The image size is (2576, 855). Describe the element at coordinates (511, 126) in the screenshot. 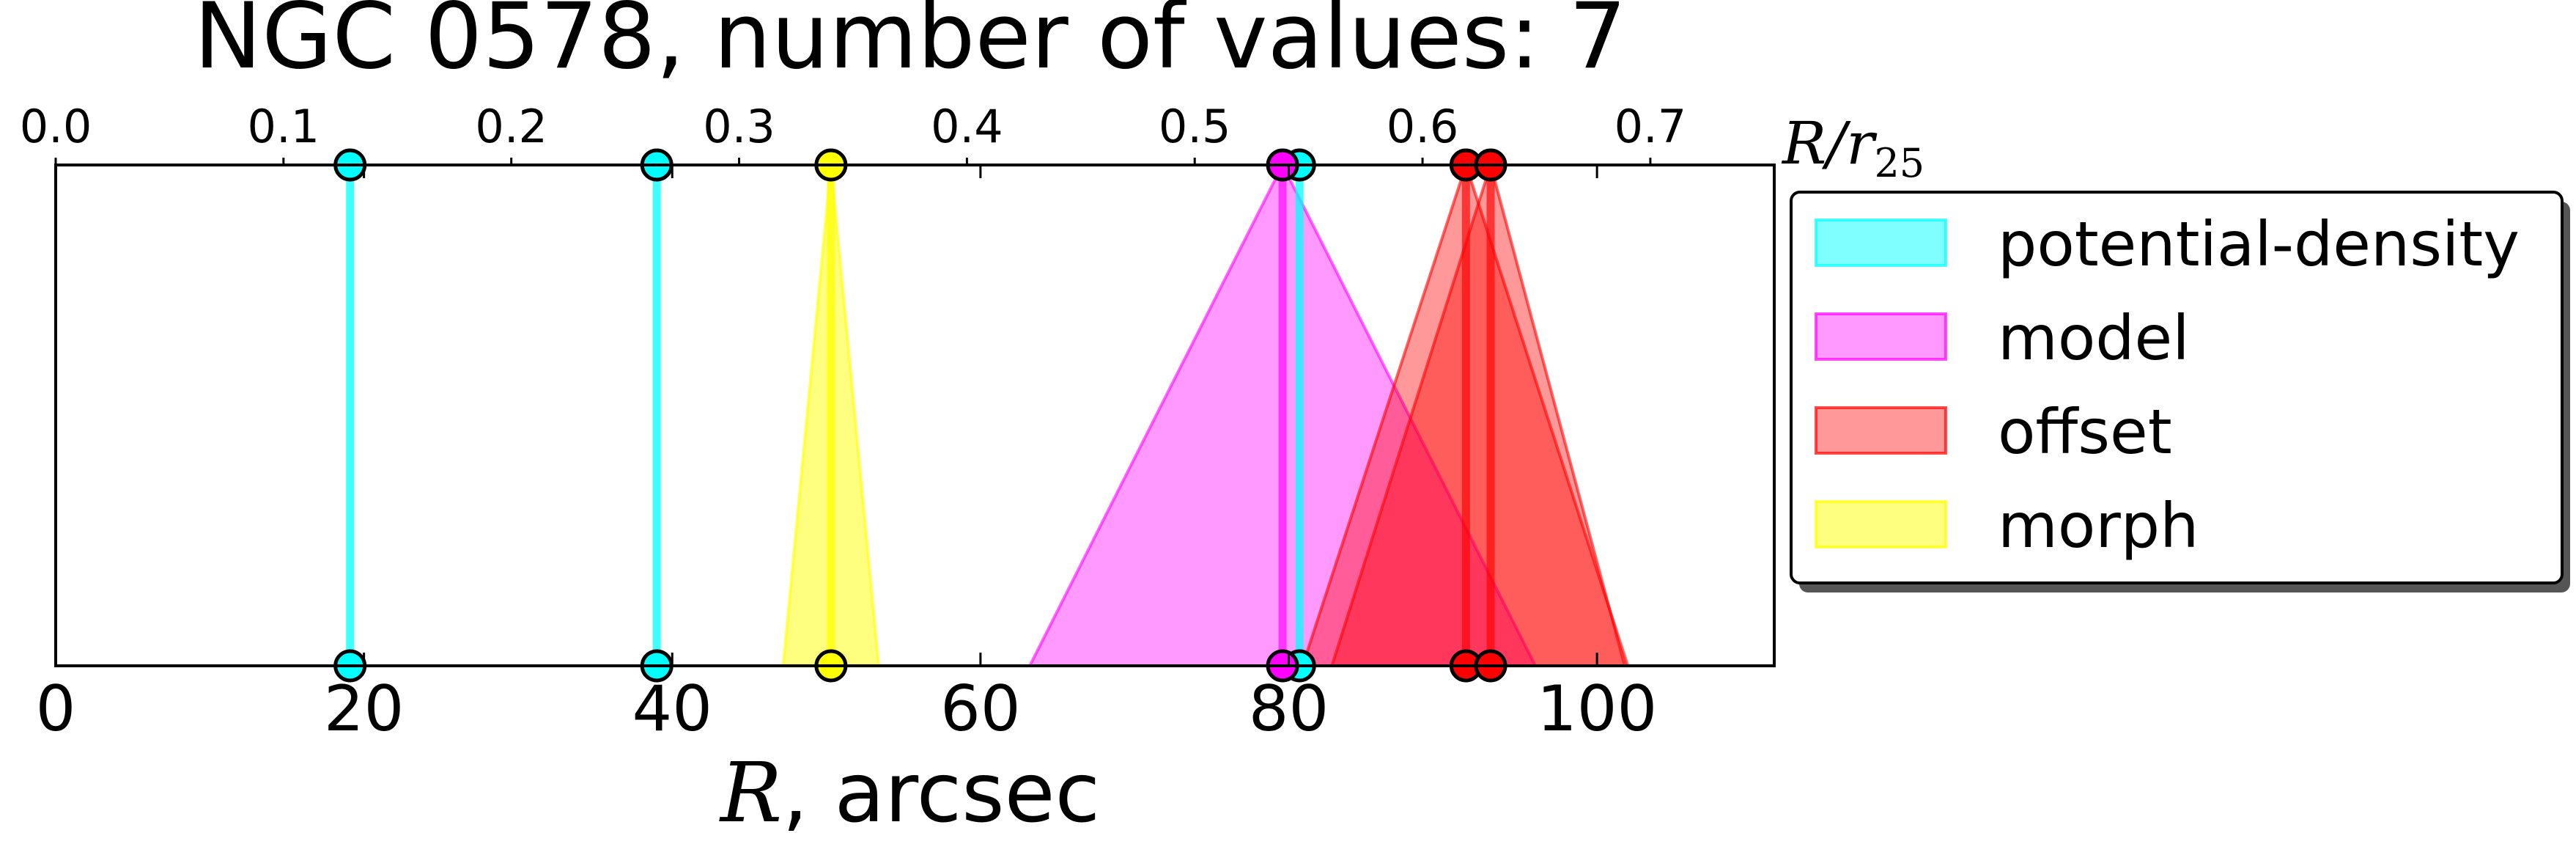

I see `x2-tick-label: 0.2` at that location.